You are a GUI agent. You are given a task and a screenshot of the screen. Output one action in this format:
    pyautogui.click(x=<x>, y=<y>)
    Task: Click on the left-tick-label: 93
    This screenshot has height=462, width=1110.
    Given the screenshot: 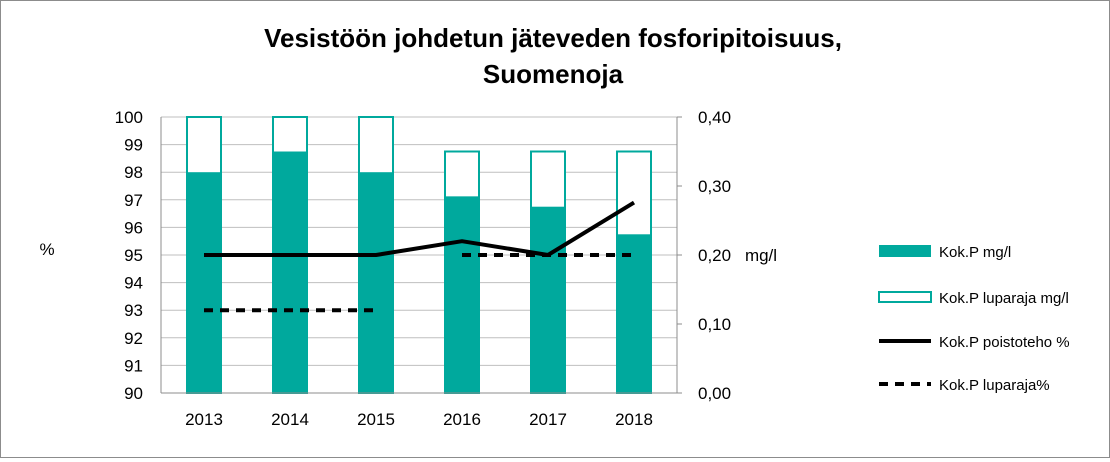 What is the action you would take?
    pyautogui.click(x=133, y=310)
    